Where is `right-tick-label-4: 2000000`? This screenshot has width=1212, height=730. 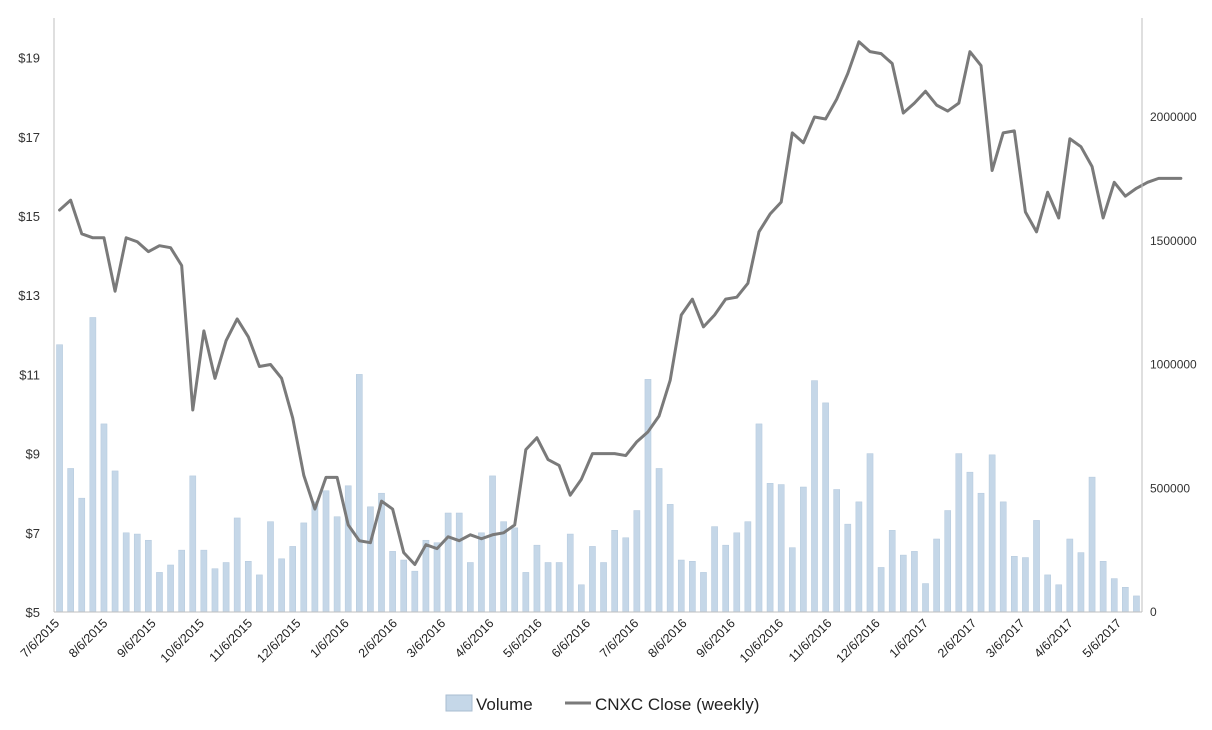
right-tick-label-4: 2000000 is located at coordinates (1173, 117).